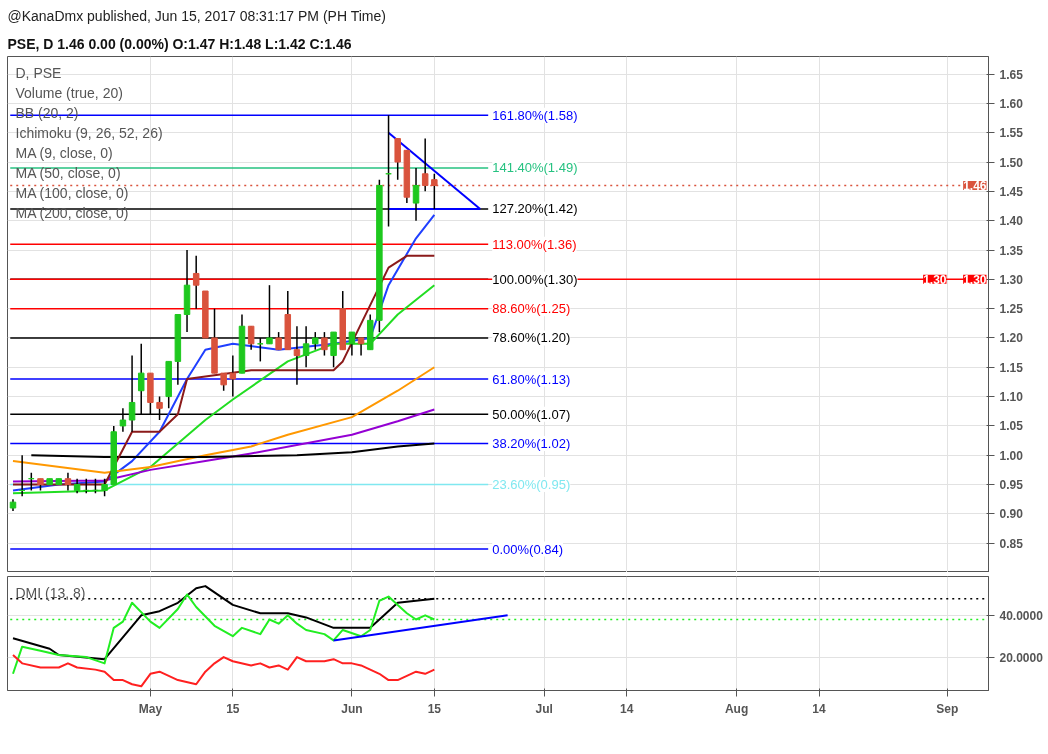 The width and height of the screenshot is (1048, 754). Describe the element at coordinates (535, 168) in the screenshot. I see `ref-line-label: 141.40%(1.49)` at that location.